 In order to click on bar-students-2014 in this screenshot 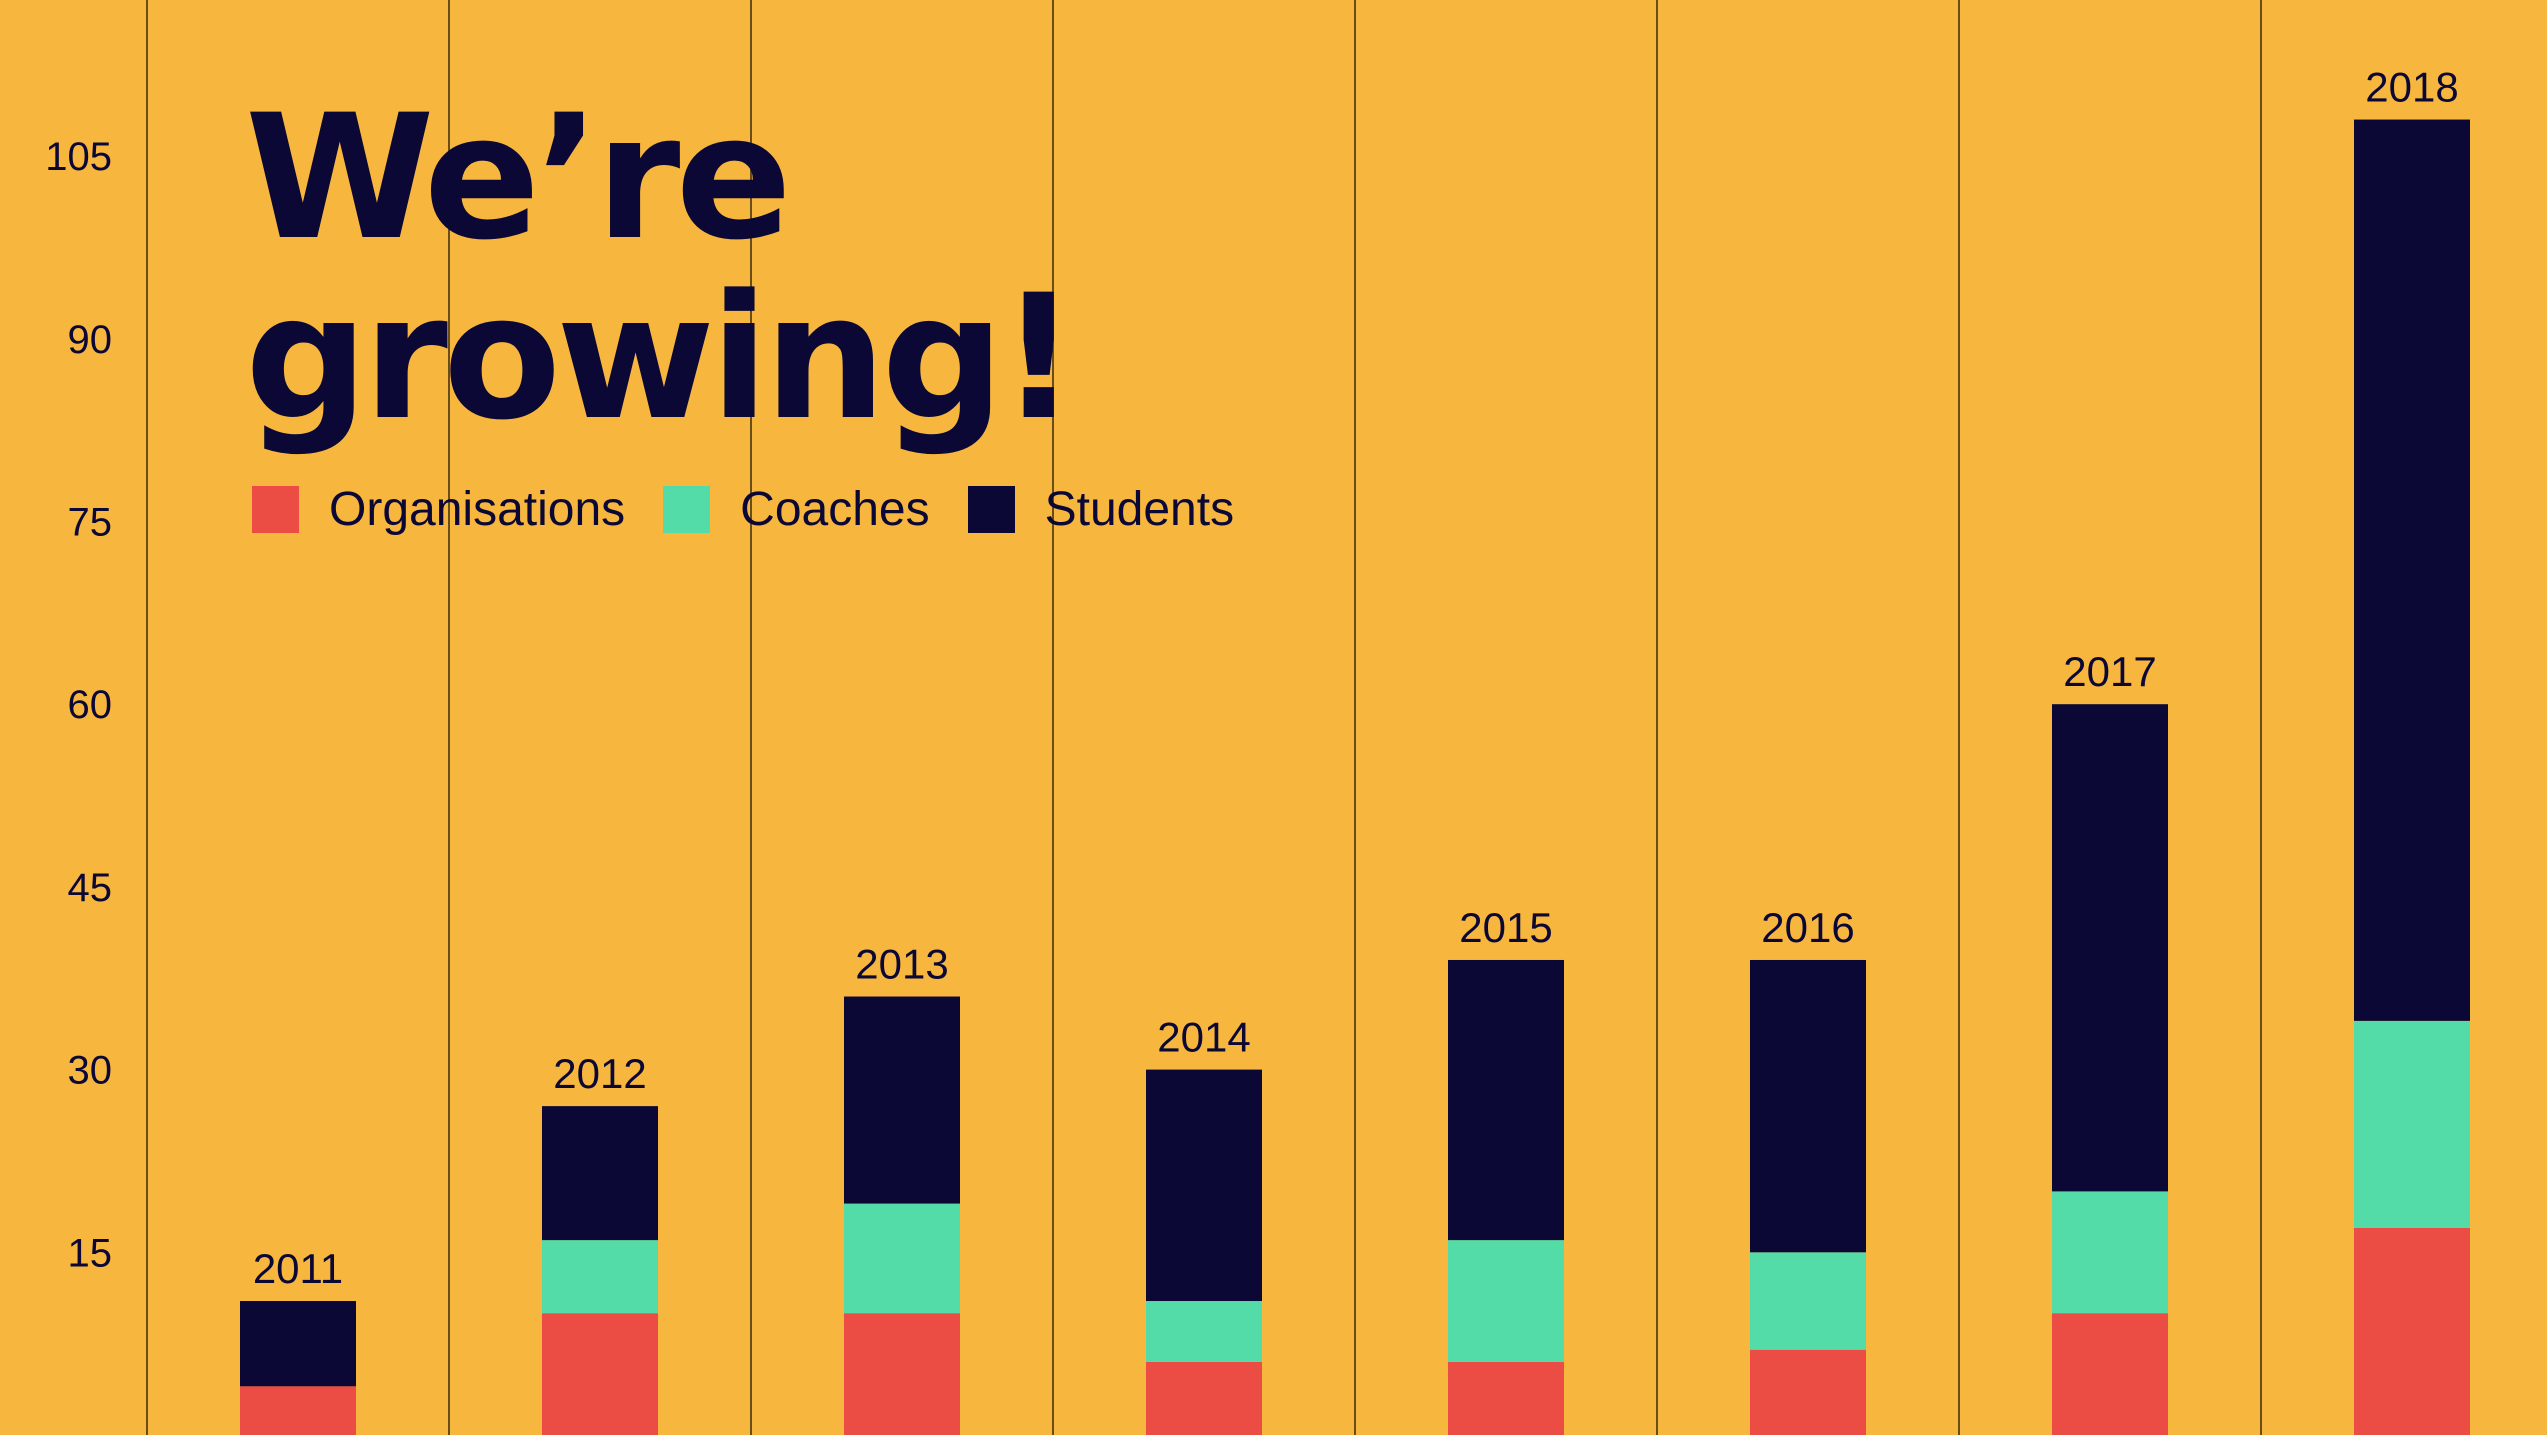, I will do `click(1204, 1185)`.